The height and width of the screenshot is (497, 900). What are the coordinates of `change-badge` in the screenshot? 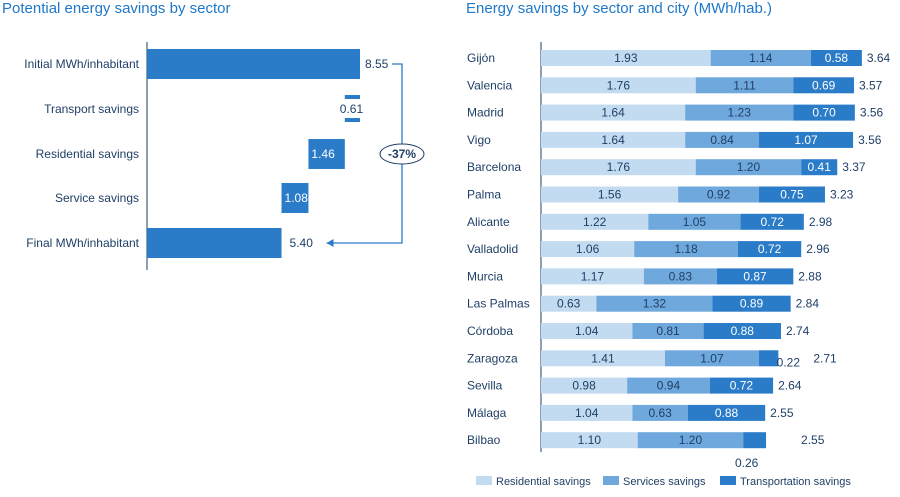 It's located at (402, 154).